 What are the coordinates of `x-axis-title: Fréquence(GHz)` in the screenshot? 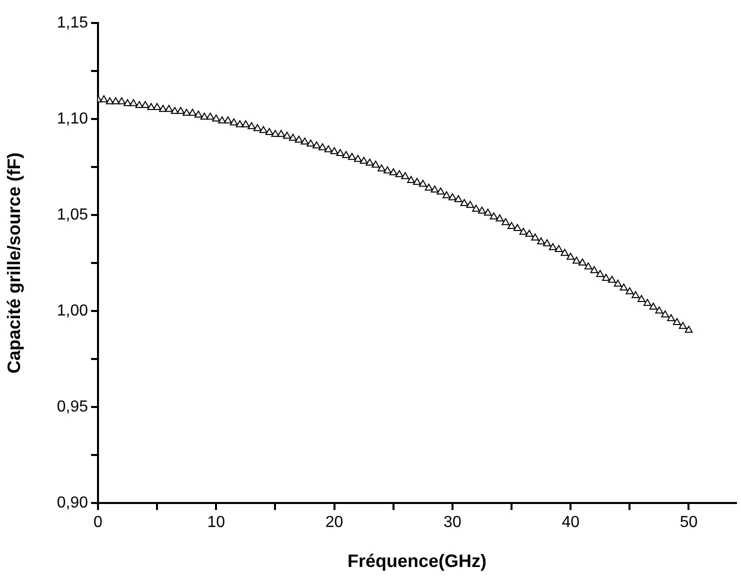 It's located at (417, 561).